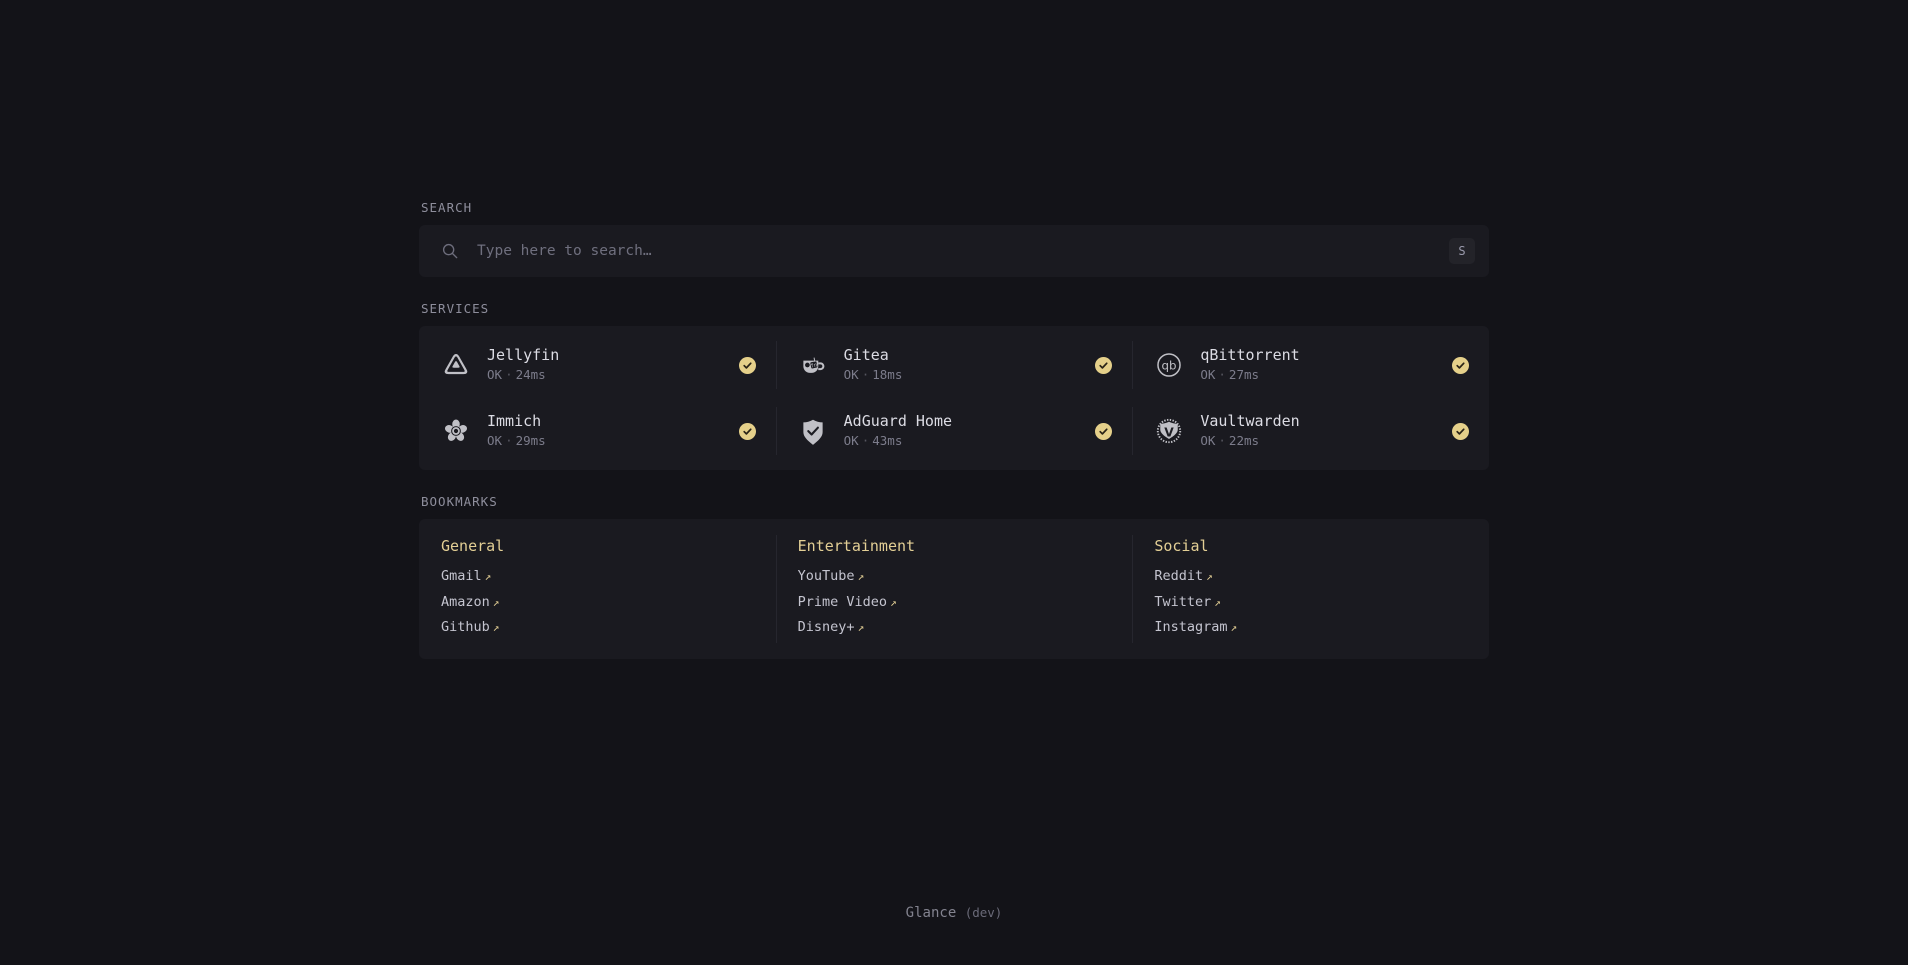 Image resolution: width=1908 pixels, height=965 pixels. I want to click on service-item-jellyfin: Jellyfin OK · 24ms, so click(597, 365).